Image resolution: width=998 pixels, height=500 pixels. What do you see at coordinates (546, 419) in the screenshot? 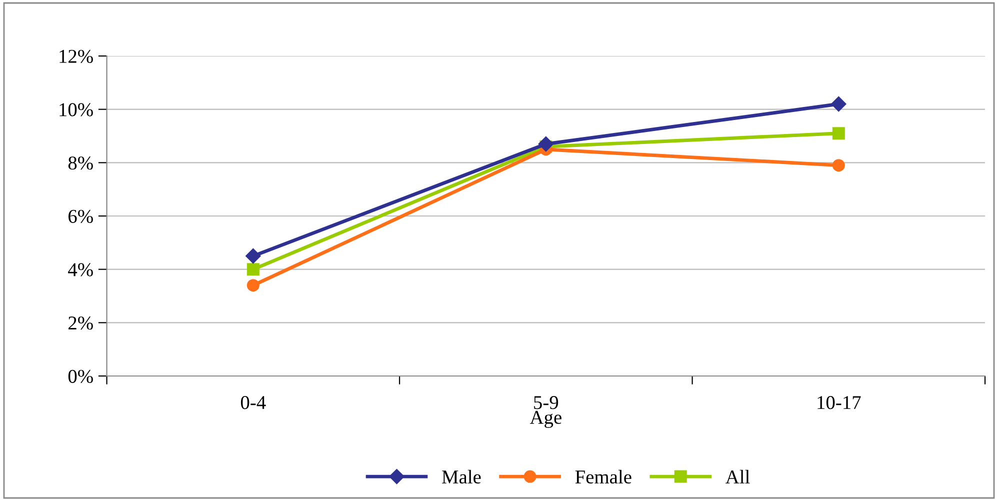
I see `x-axis-title: Age` at bounding box center [546, 419].